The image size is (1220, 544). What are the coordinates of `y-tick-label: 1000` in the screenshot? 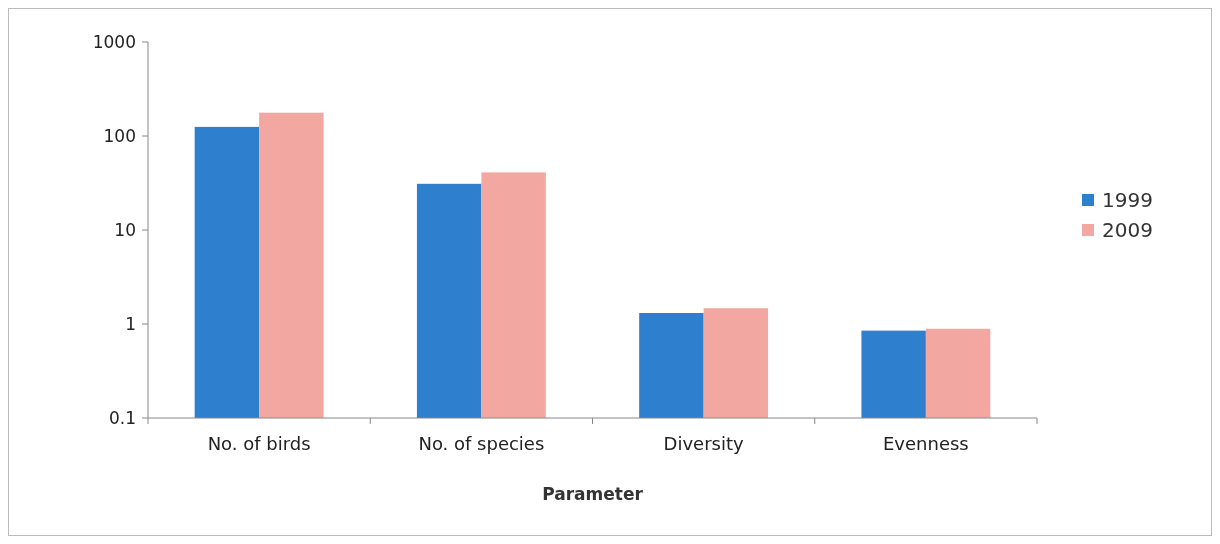 It's located at (114, 41).